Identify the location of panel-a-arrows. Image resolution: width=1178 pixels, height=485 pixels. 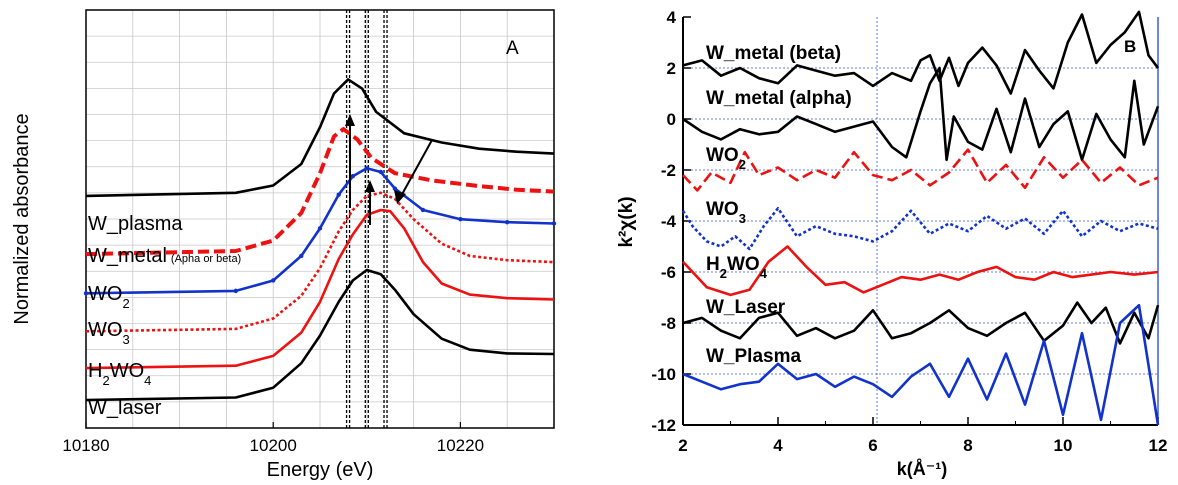
(389, 169).